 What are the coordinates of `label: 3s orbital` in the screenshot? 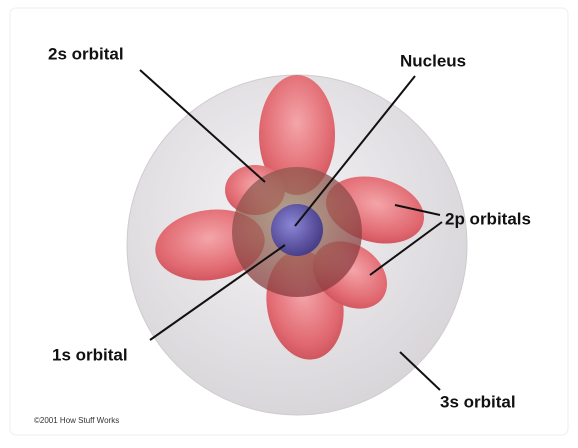 It's located at (478, 401).